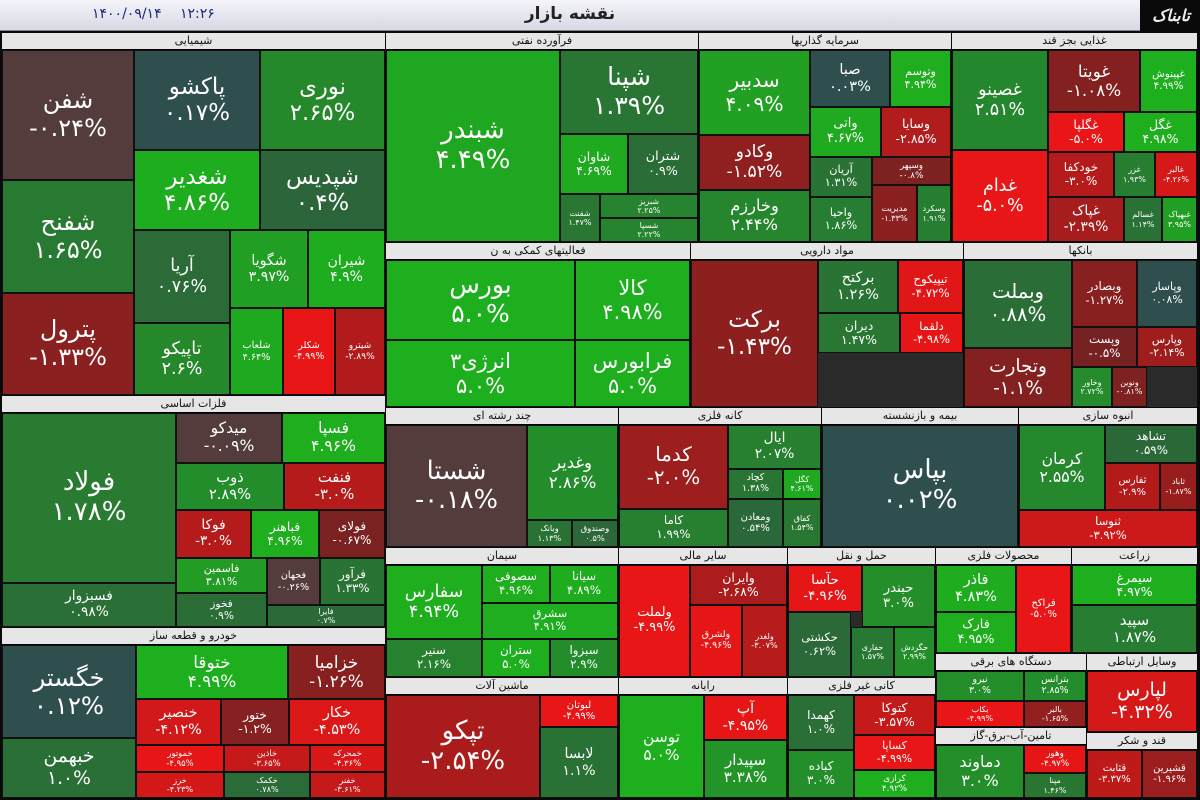  I want to click on stock-tile: کاما ۱.۹۹%, so click(673, 528).